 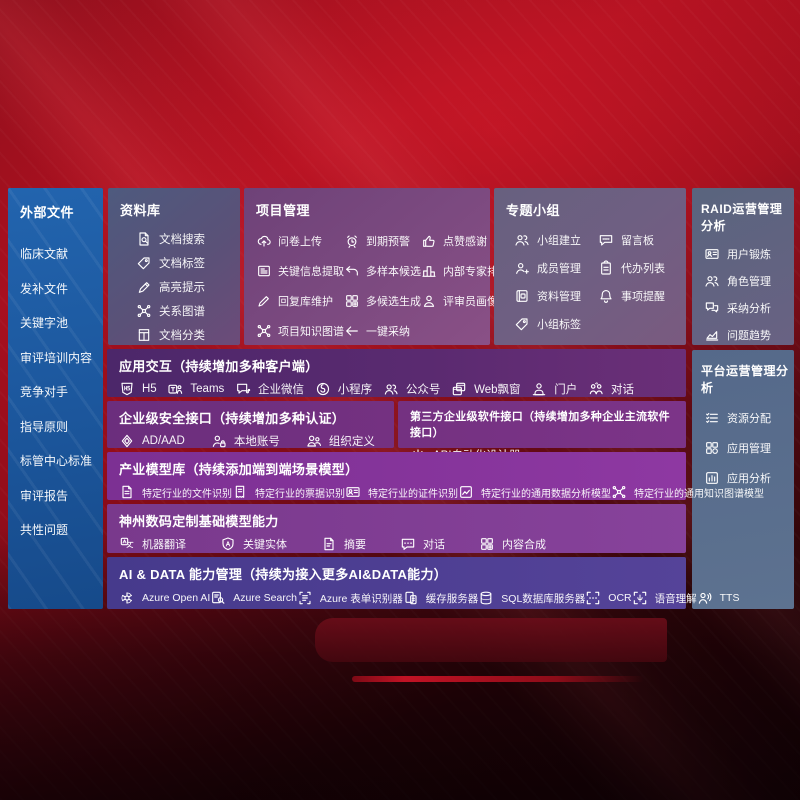 I want to click on org-icon, so click(x=314, y=441).